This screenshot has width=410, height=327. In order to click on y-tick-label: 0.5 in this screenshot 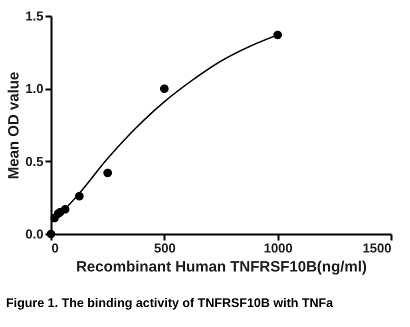, I will do `click(34, 161)`.